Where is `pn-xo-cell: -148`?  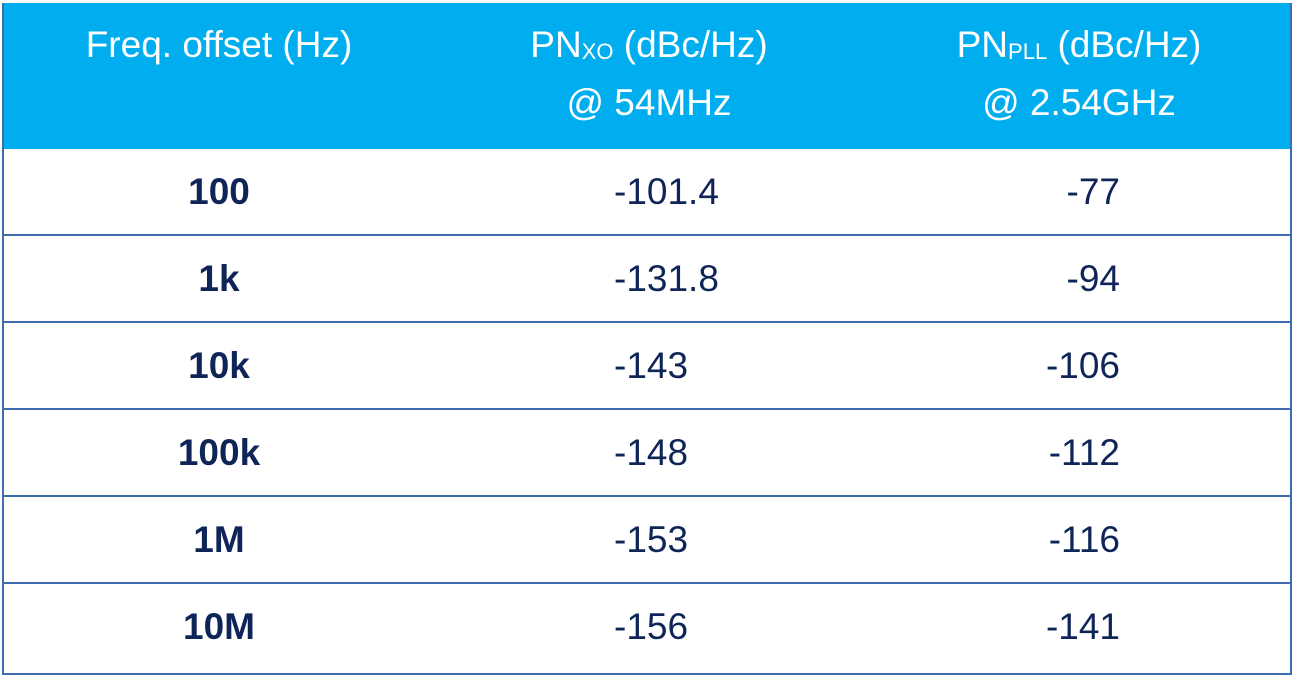
pn-xo-cell: -148 is located at coordinates (651, 452).